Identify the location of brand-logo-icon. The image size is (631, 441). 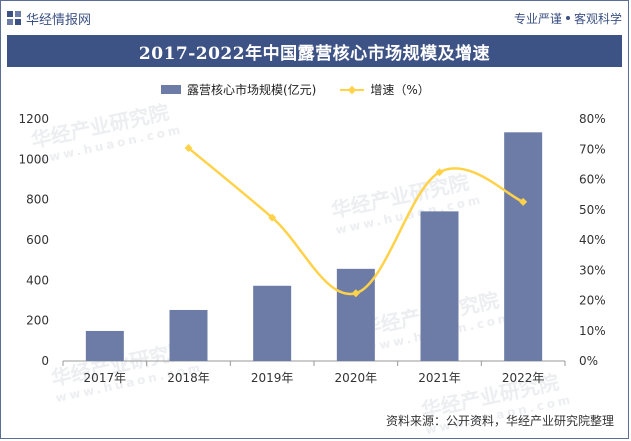
(14, 18).